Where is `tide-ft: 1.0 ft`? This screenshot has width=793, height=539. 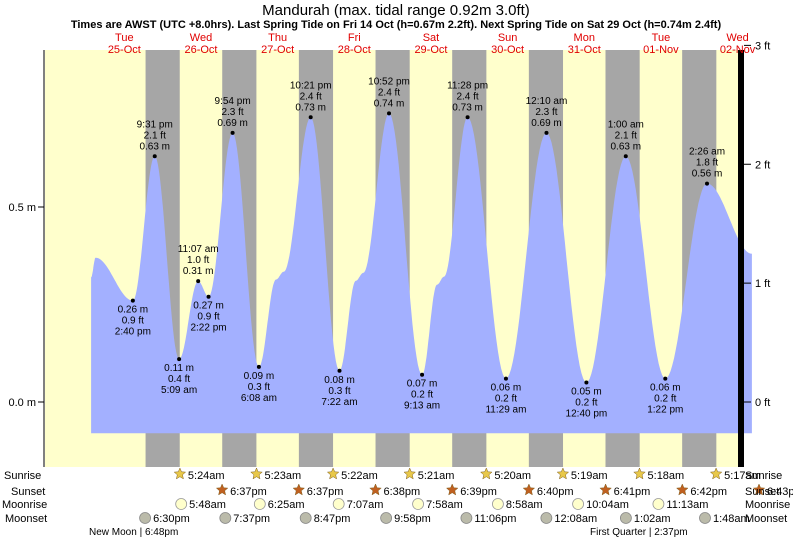 tide-ft: 1.0 ft is located at coordinates (198, 260).